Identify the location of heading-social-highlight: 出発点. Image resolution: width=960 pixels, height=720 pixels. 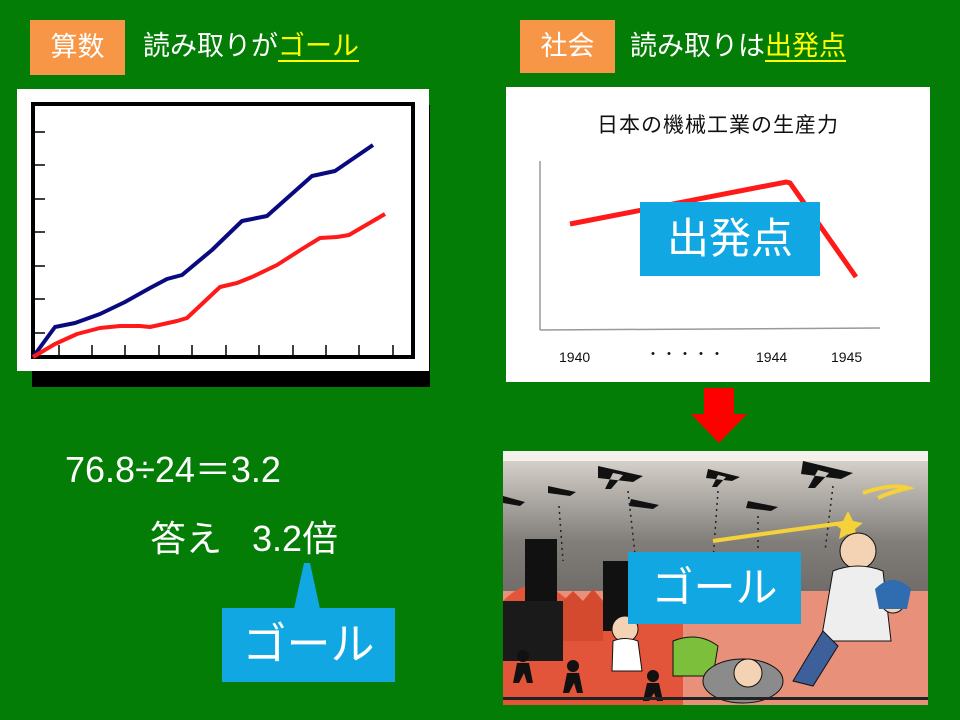
(805, 46).